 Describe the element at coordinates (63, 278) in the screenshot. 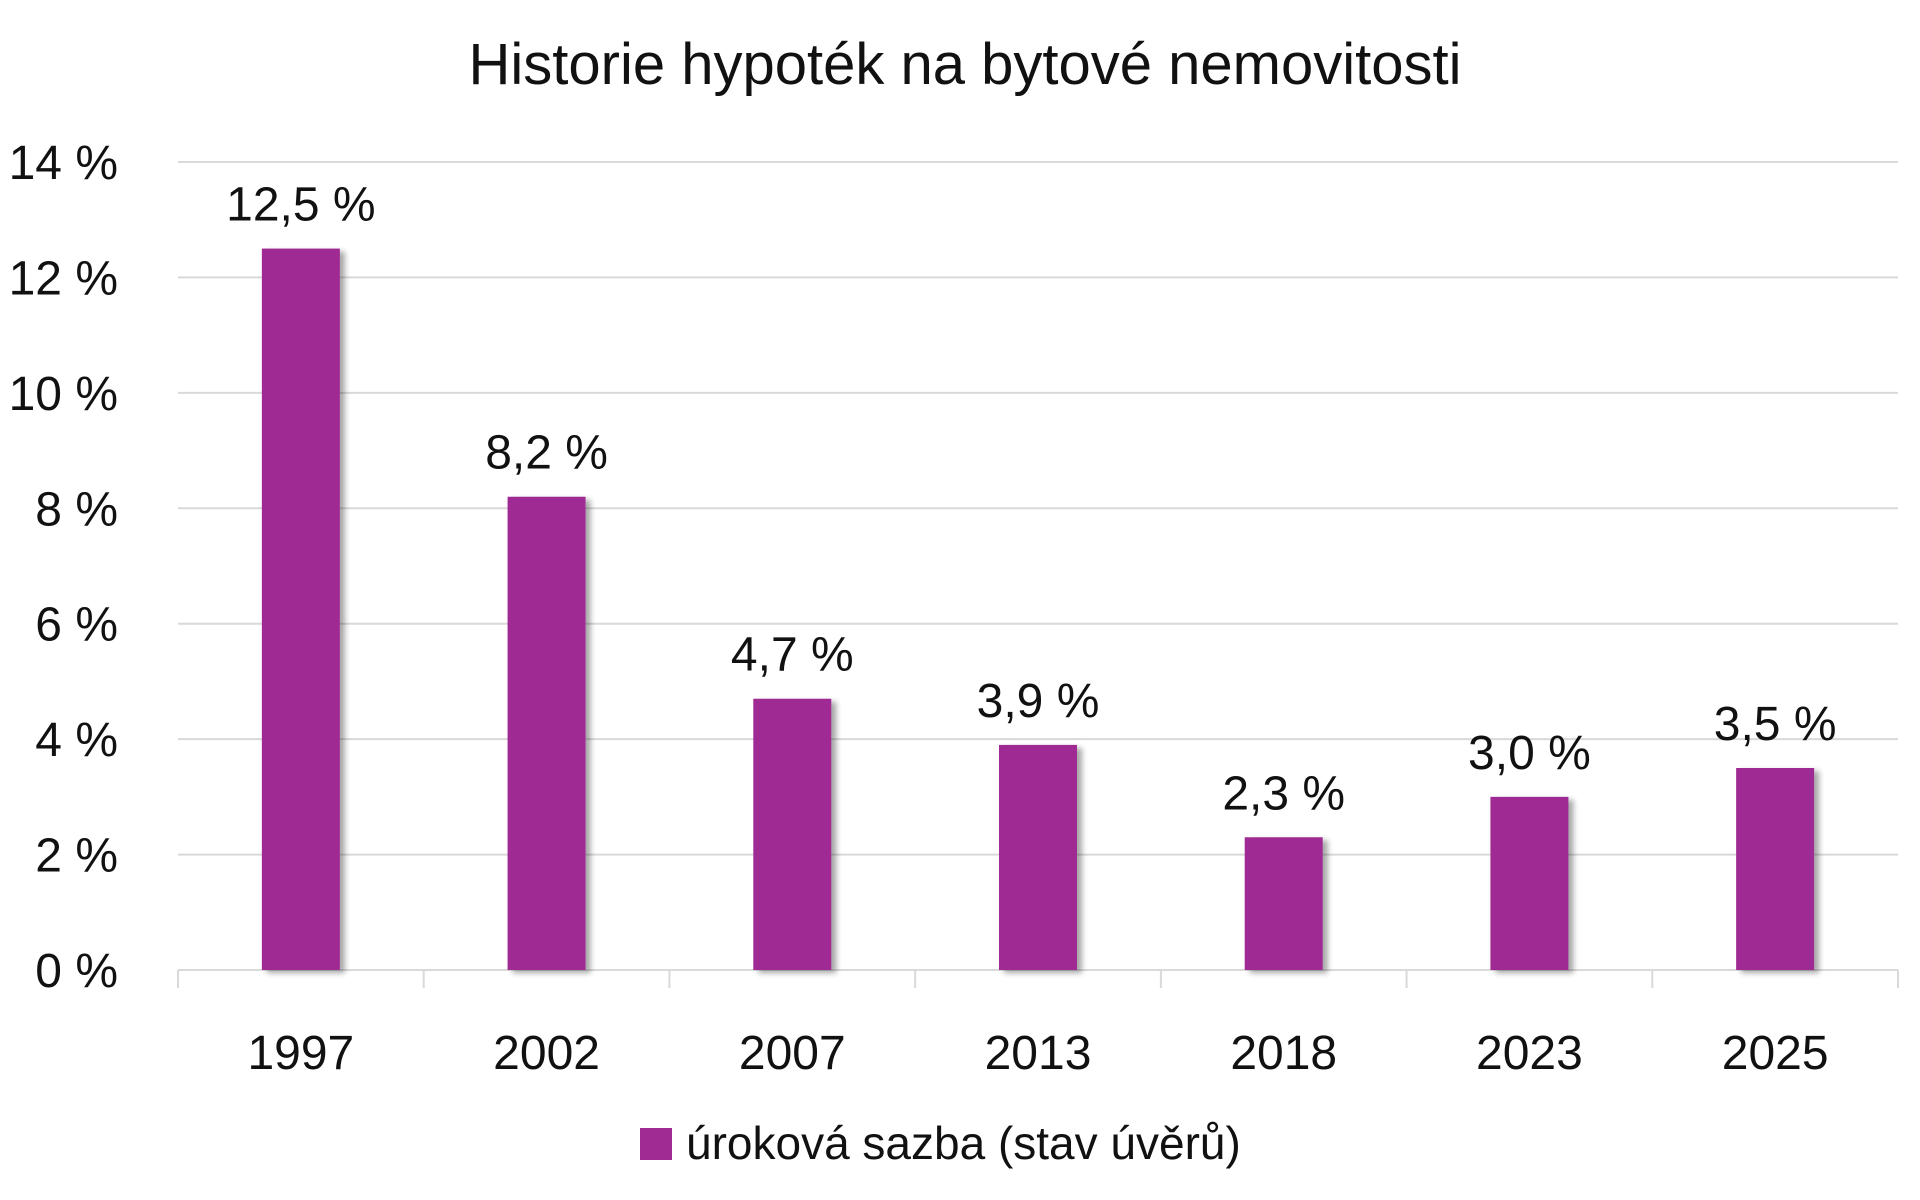

I see `y-tick-label: 12 %` at that location.